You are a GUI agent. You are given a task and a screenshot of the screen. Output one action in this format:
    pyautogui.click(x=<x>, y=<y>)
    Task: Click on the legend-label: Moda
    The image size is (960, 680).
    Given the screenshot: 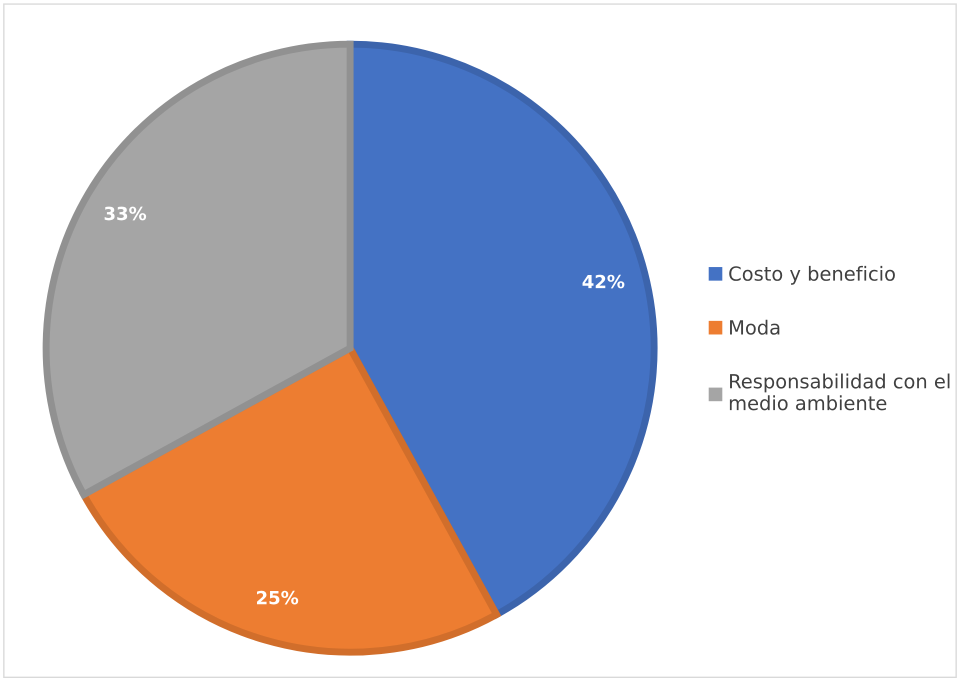 What is the action you would take?
    pyautogui.click(x=755, y=327)
    